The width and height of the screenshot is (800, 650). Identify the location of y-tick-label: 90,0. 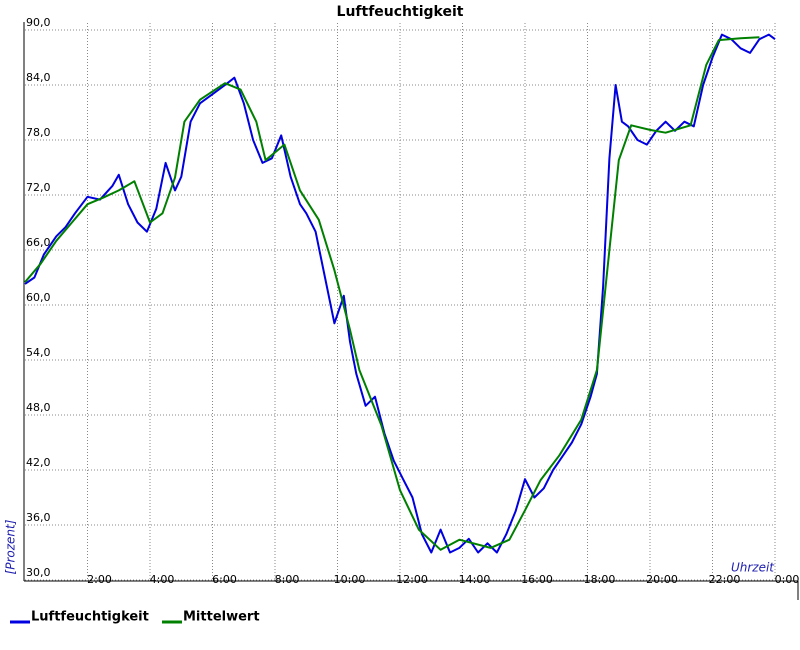
(38, 22).